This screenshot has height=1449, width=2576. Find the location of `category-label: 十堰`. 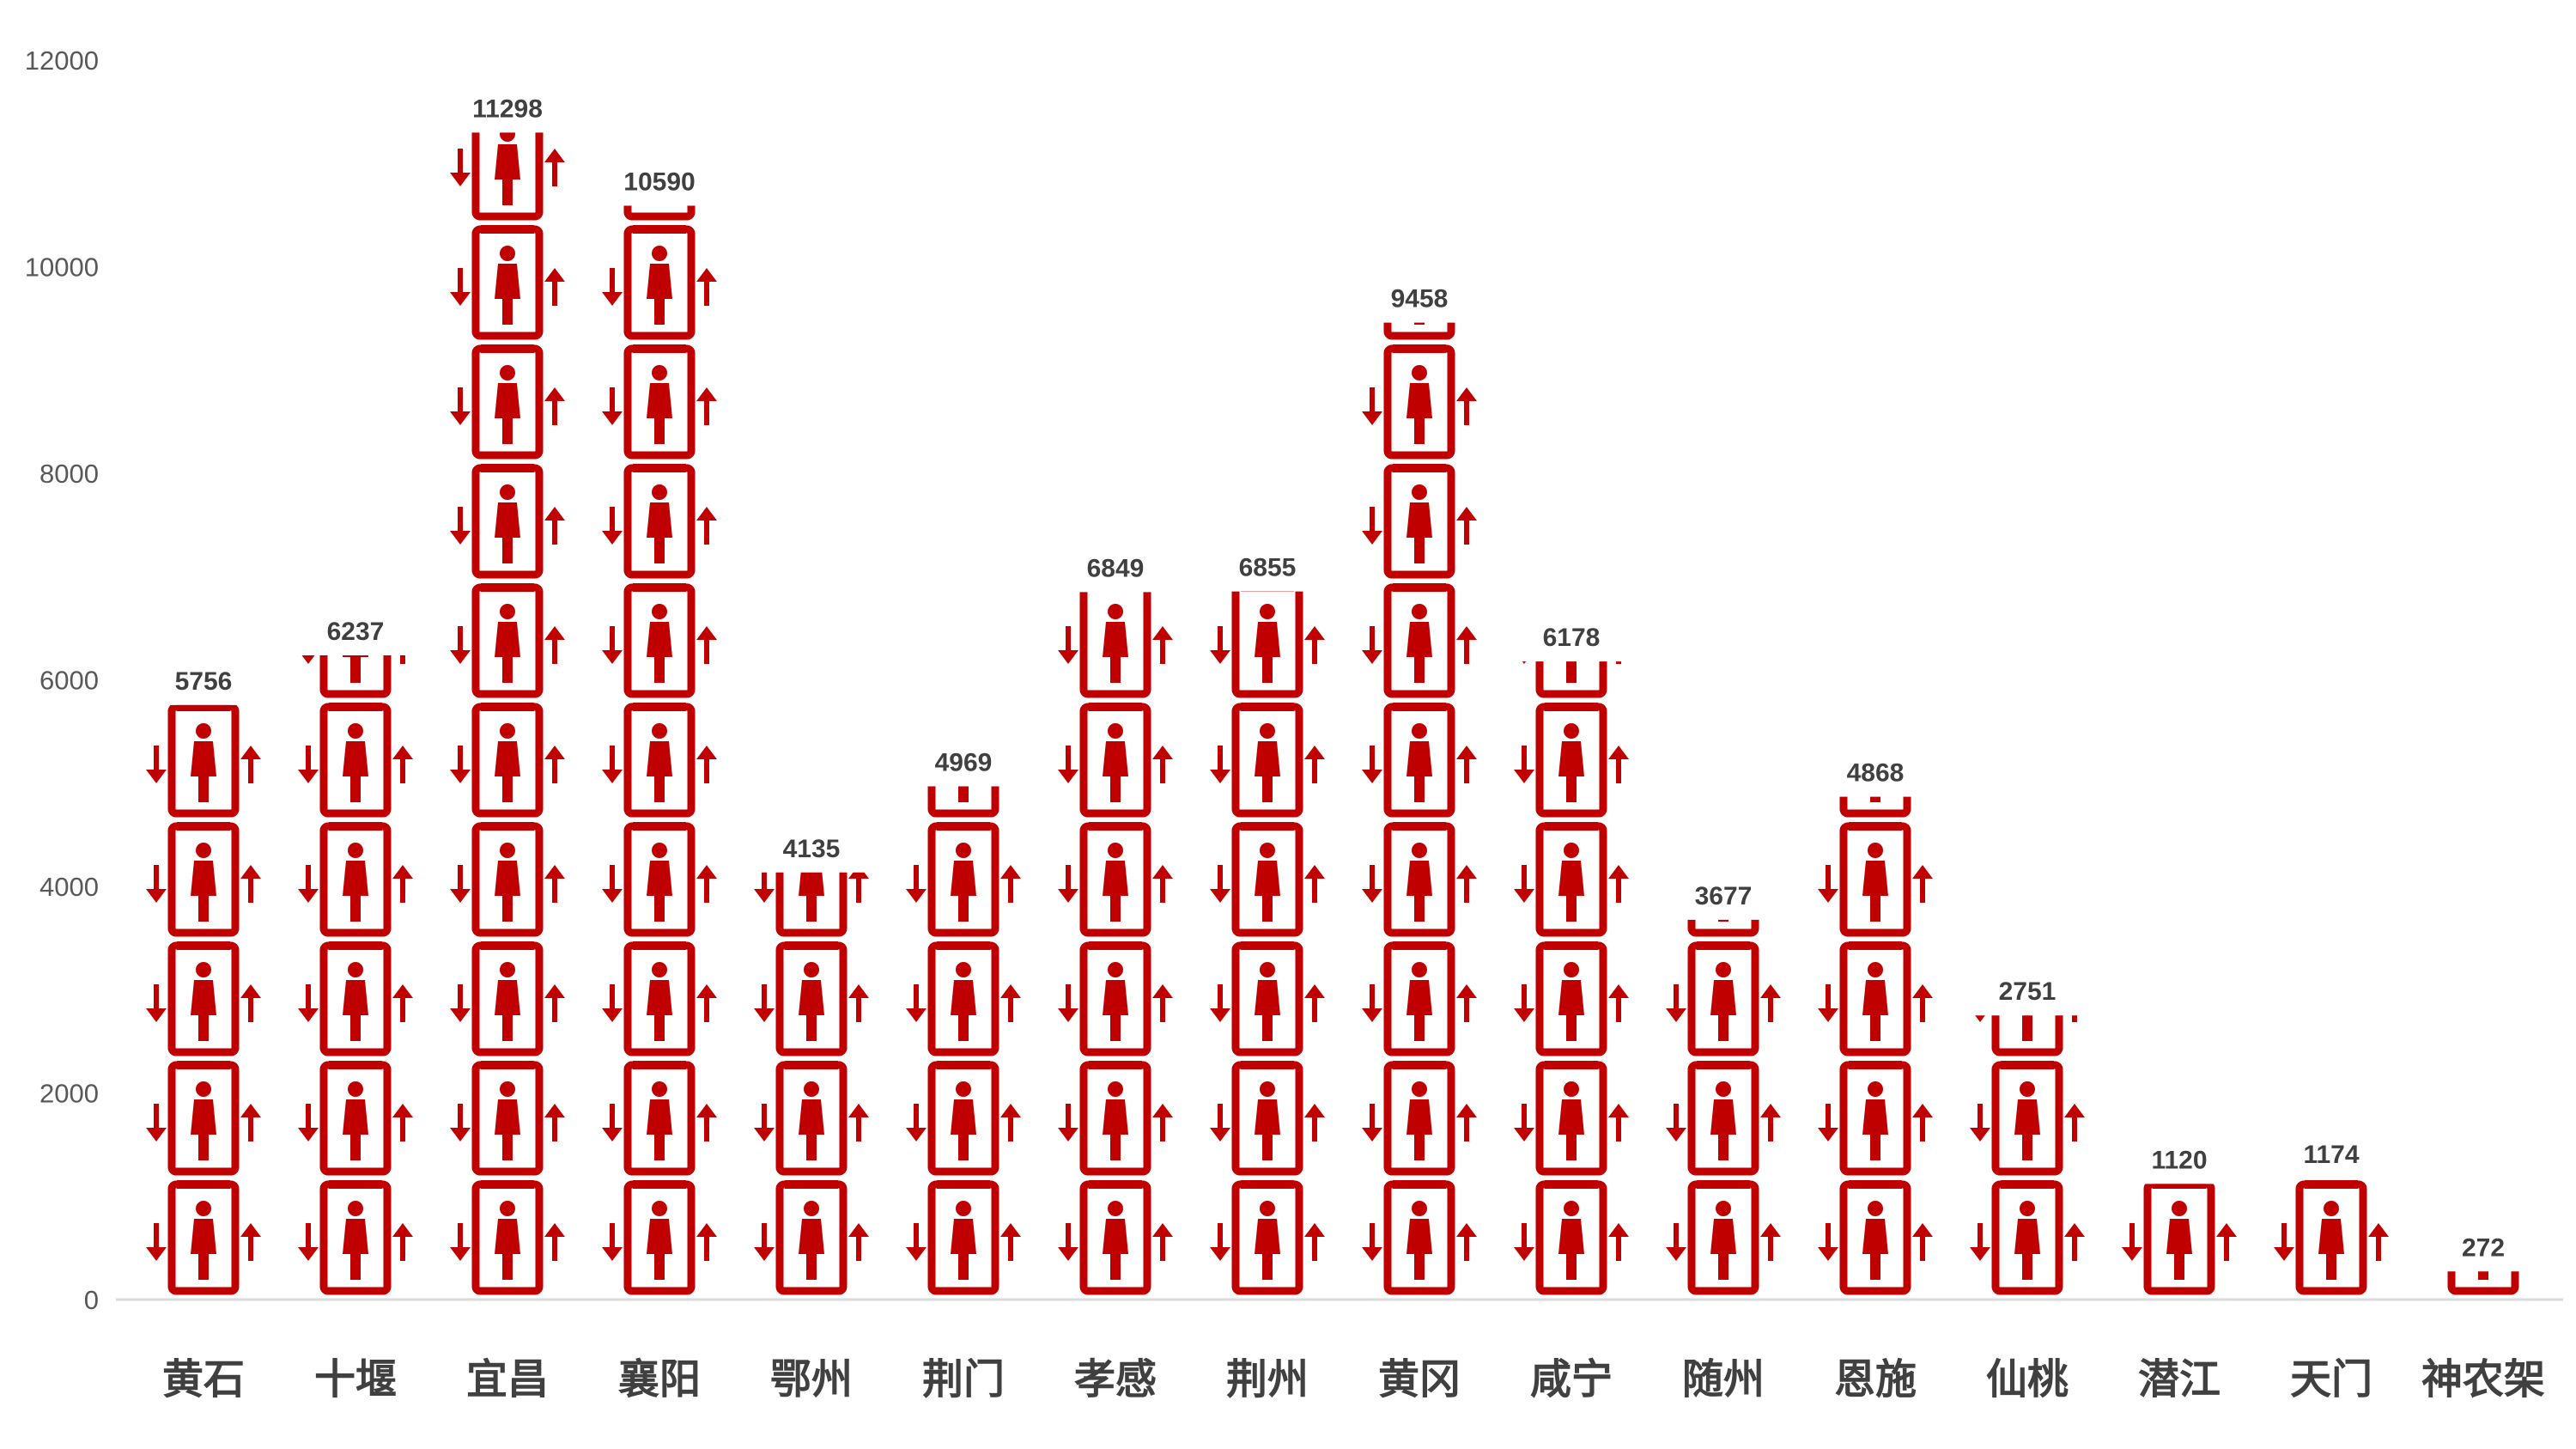

category-label: 十堰 is located at coordinates (355, 1379).